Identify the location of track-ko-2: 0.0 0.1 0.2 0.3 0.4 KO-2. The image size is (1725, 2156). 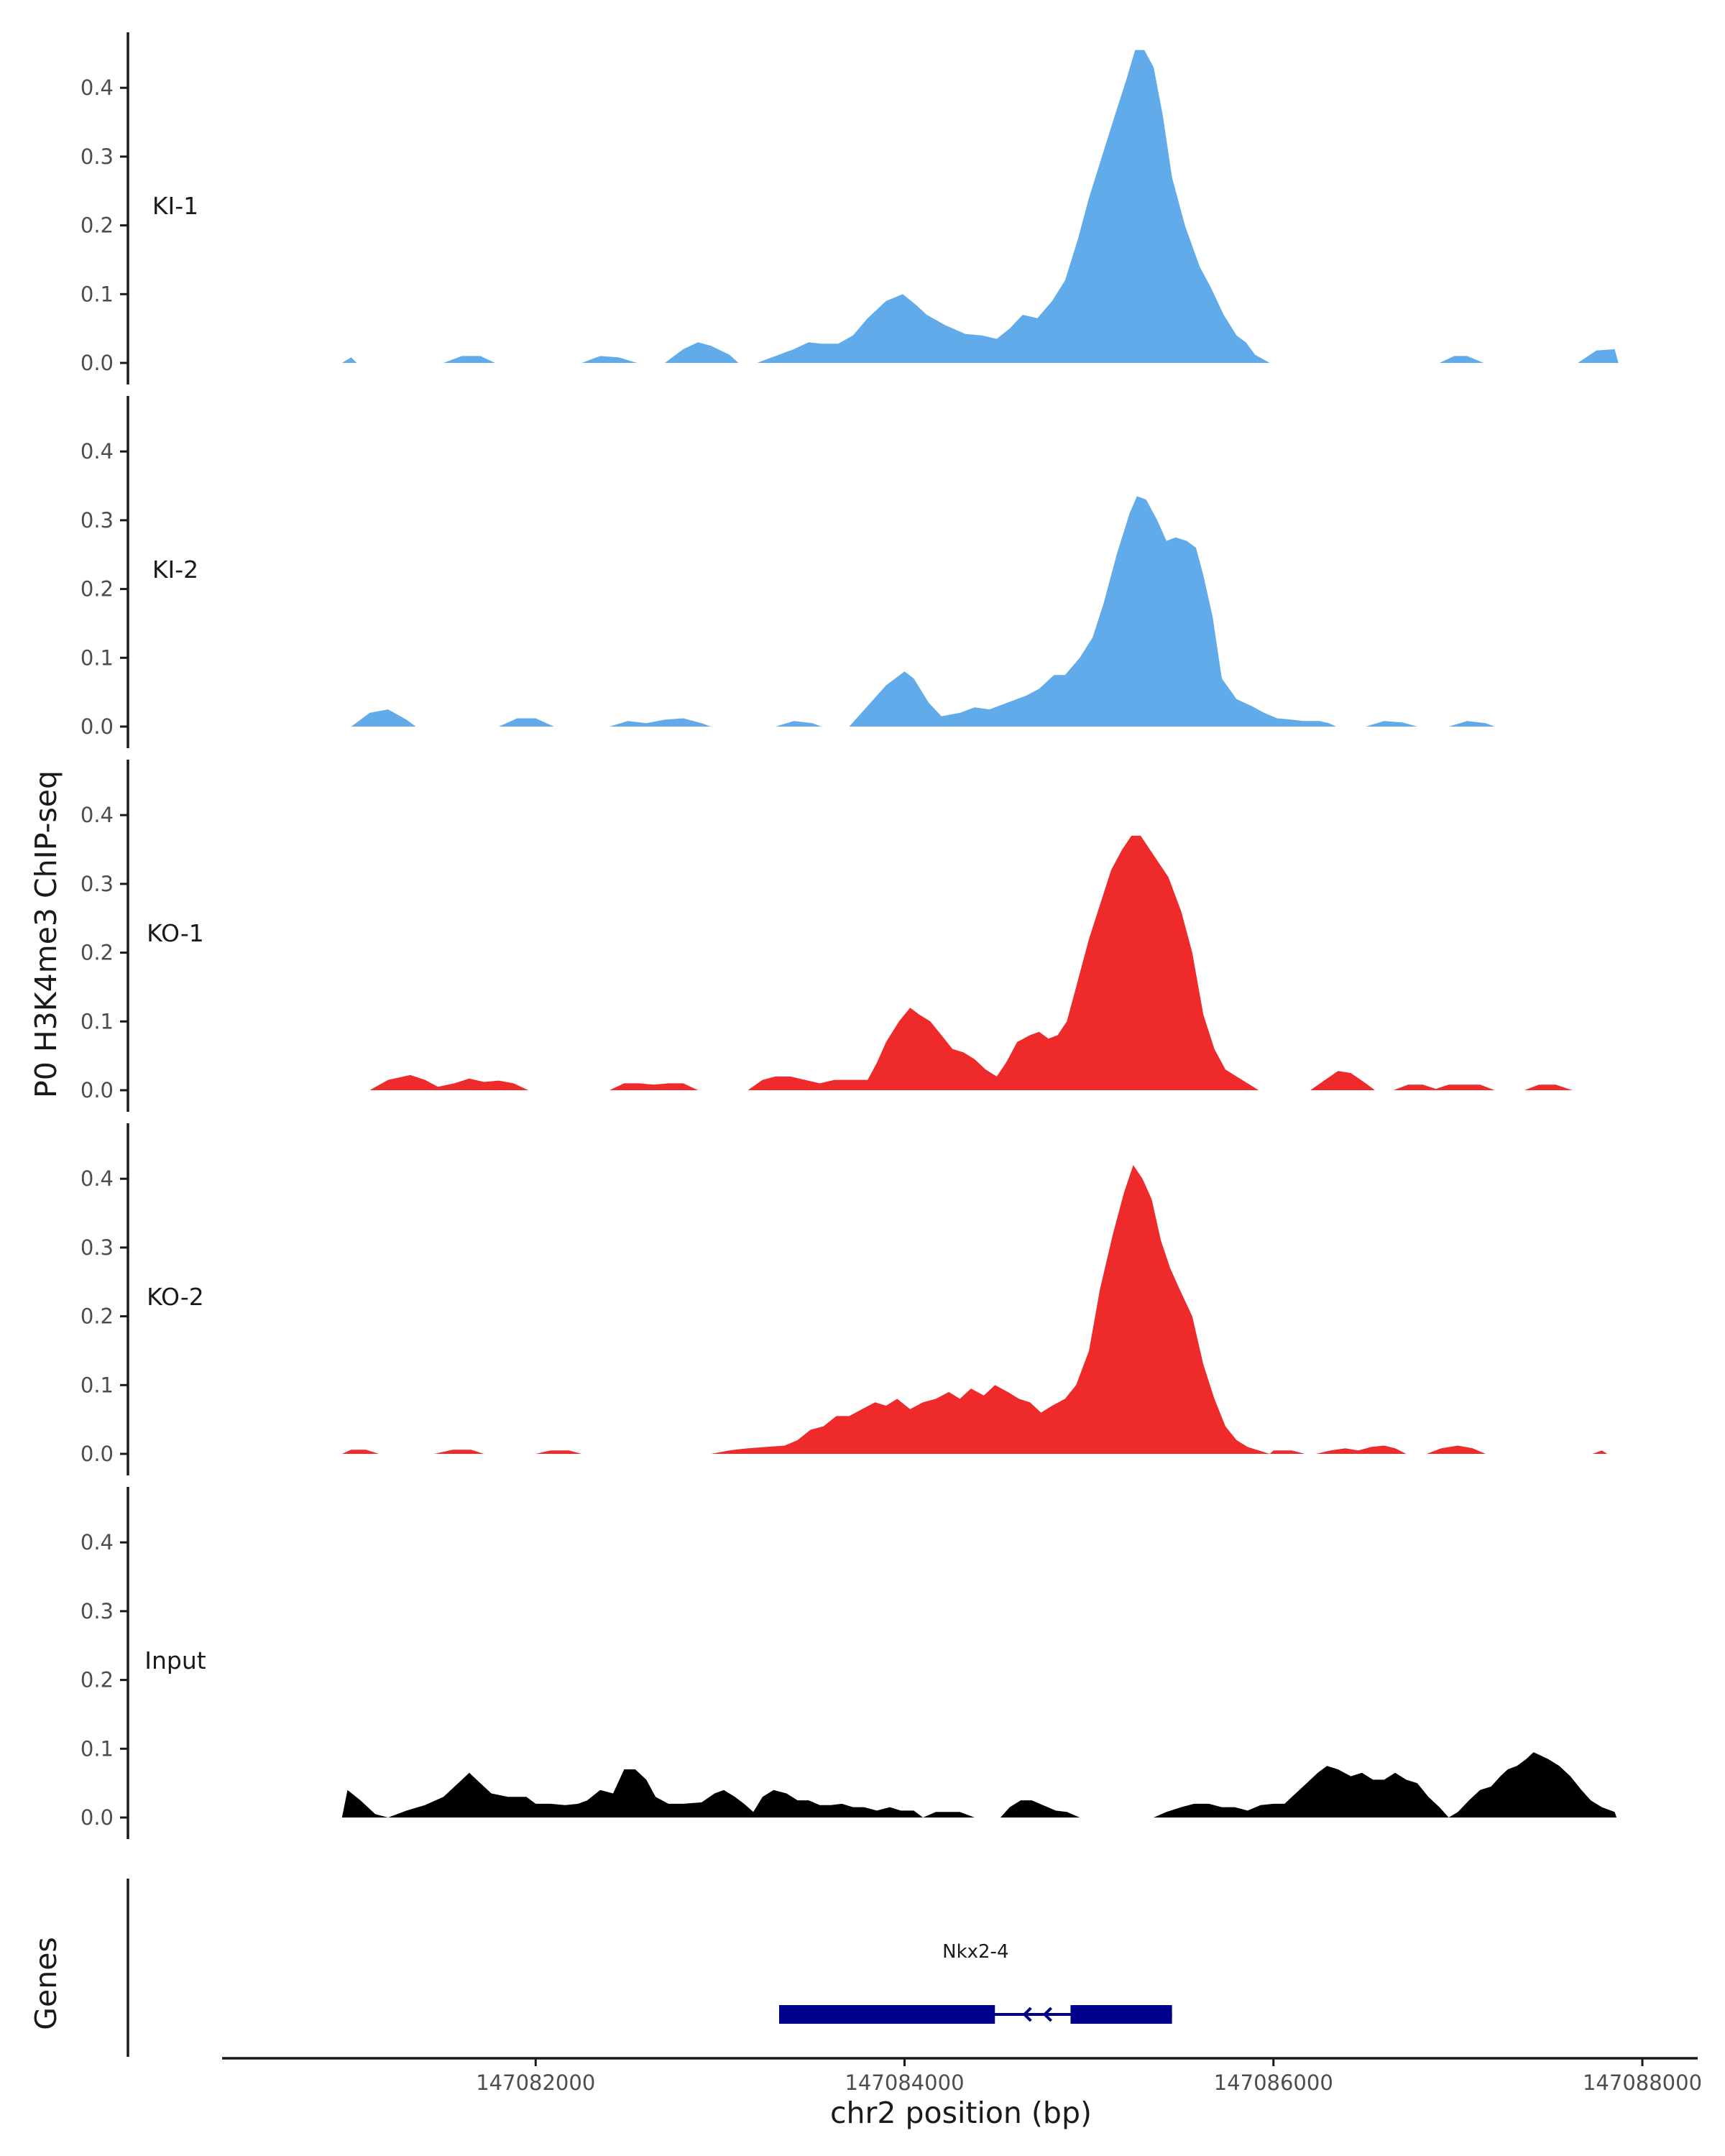
(844, 1299).